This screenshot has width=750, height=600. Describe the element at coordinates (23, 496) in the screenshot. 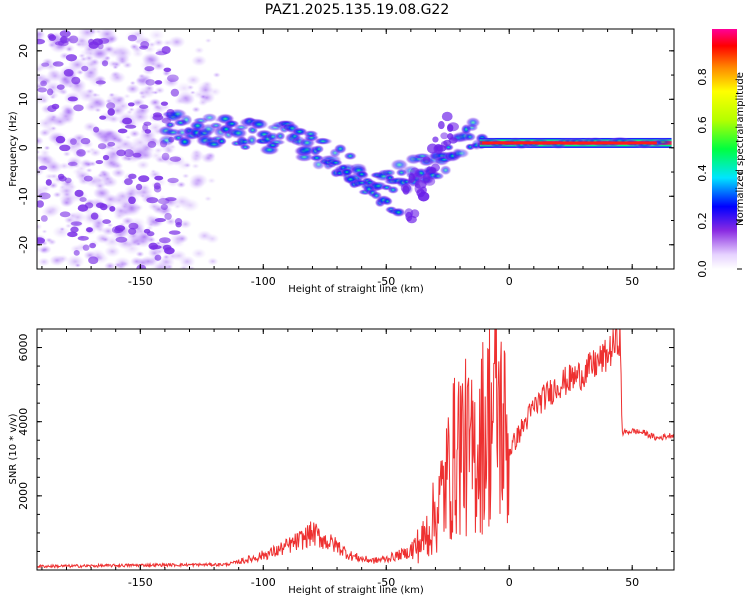

I see `snr-y-tick-label-0: 2000` at that location.